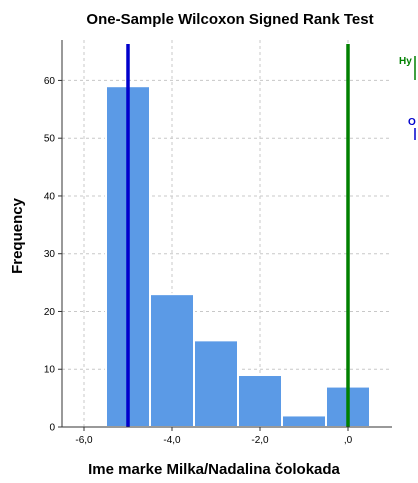  I want to click on x-axis-title: Ime marke Milka/Nadalina čolokada, so click(214, 469).